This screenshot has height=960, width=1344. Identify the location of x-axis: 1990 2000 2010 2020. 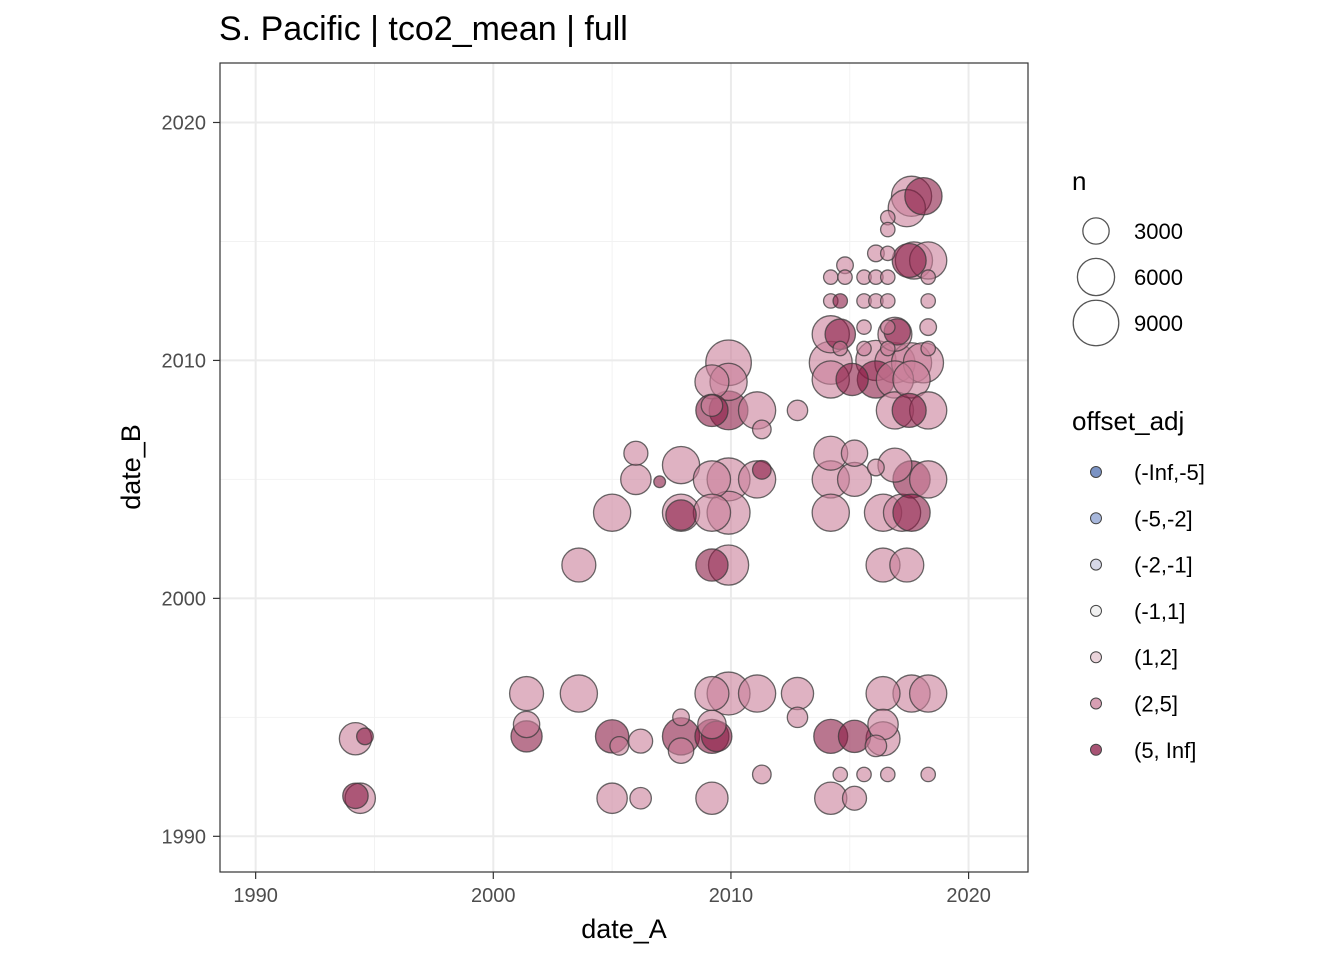
(612, 889).